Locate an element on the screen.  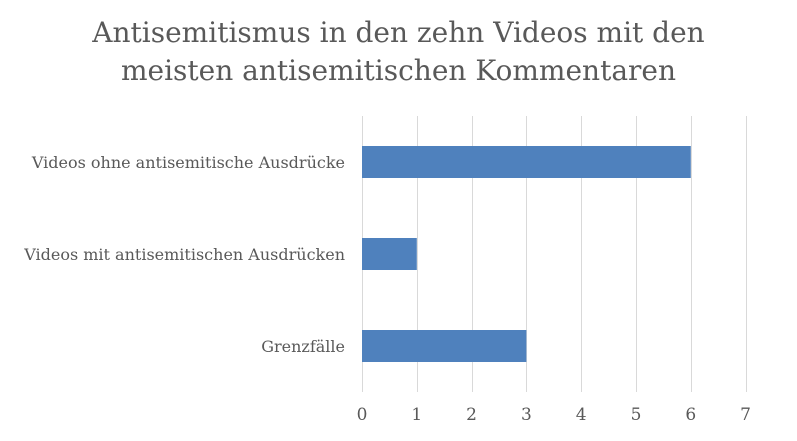
x-tick-label: 0 is located at coordinates (362, 415).